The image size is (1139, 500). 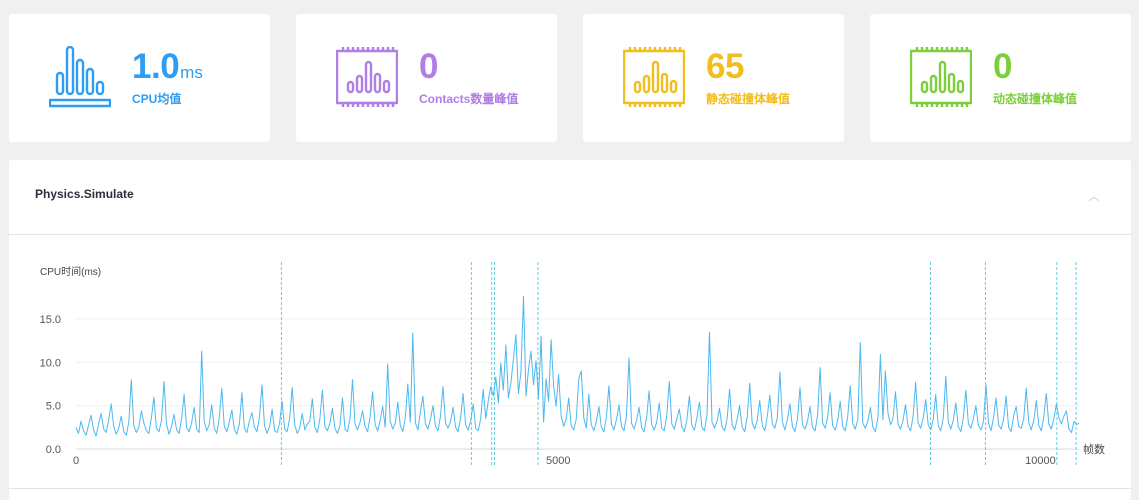 What do you see at coordinates (570, 197) in the screenshot?
I see `panel-header: Physics.Simulate ︿` at bounding box center [570, 197].